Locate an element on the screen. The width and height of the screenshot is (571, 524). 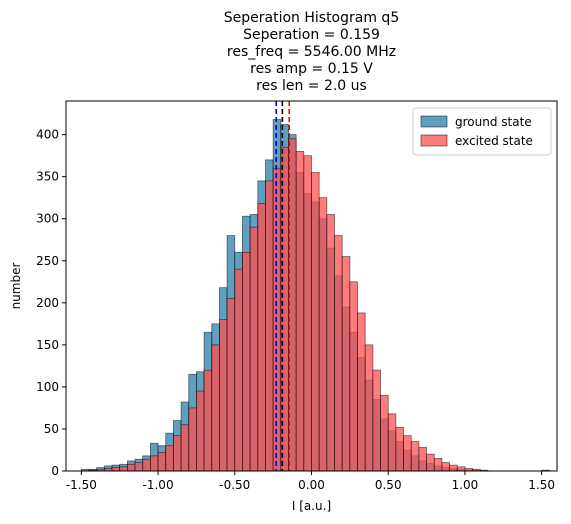
y-axis: 0 50 100 150 200 250 300 350 400 is located at coordinates (51, 303).